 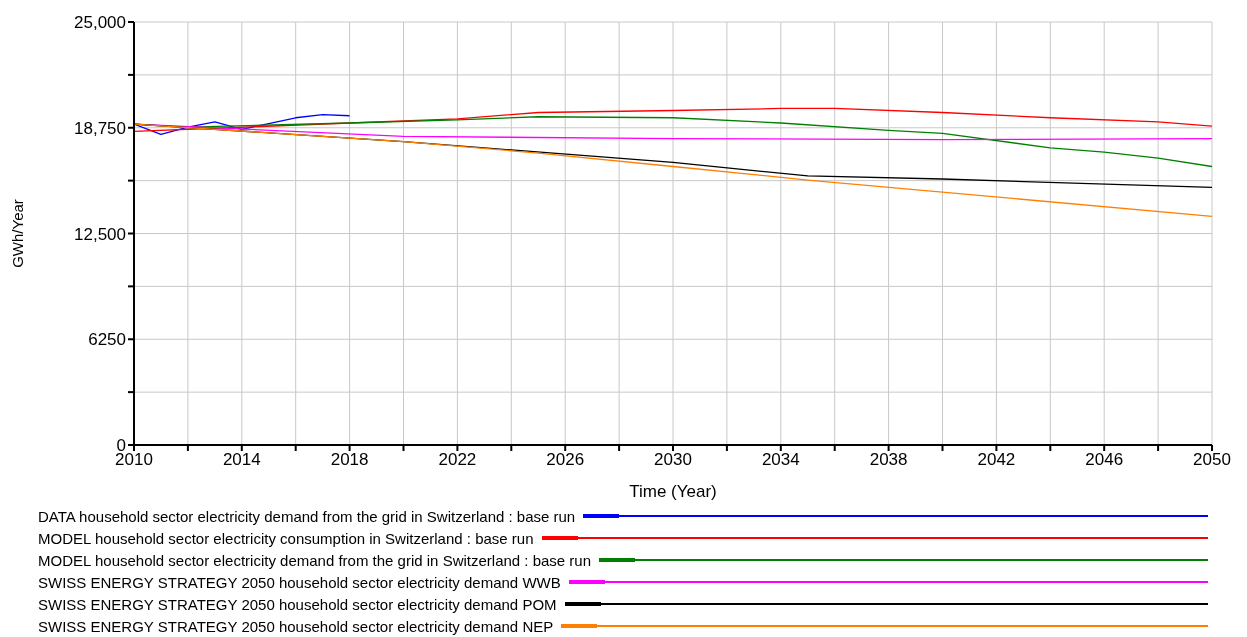 I want to click on legend-label: SWISS ENERGY STRATEGY 2050 household sector electricity demand WWB, so click(x=299, y=582).